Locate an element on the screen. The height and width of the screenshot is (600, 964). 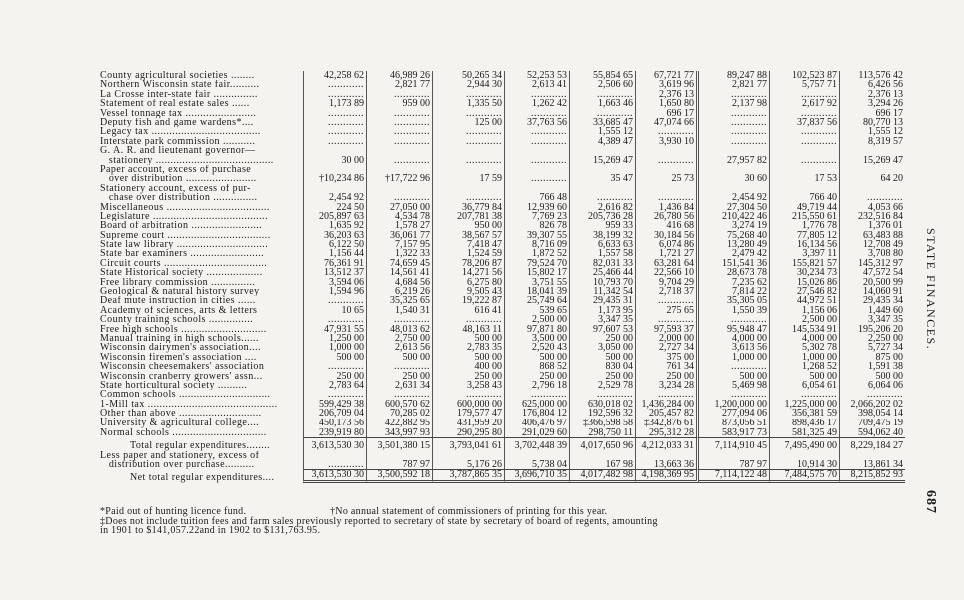
value-cell: 20,500 99 is located at coordinates (883, 282).